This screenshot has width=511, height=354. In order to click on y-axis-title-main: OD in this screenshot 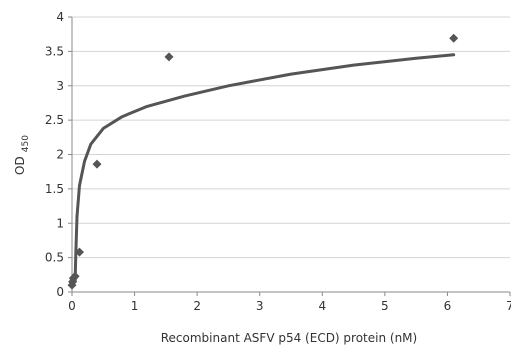, I will do `click(20, 165)`.